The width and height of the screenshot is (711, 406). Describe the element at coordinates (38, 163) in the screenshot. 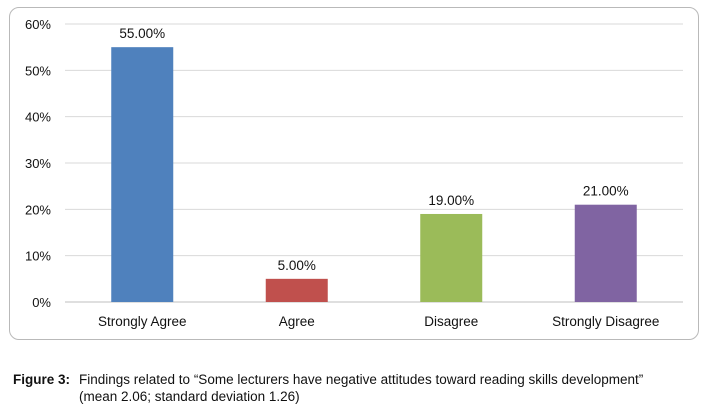

I see `y-tick-label: 30%` at that location.